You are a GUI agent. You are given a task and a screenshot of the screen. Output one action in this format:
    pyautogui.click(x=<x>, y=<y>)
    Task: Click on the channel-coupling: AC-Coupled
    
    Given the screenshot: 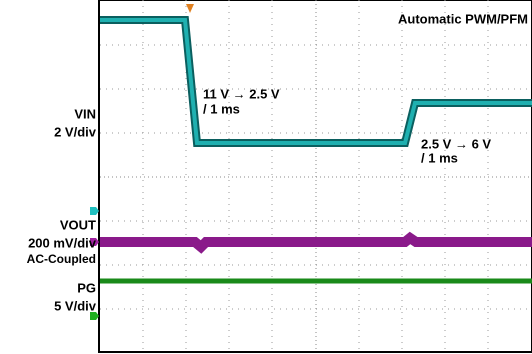 What is the action you would take?
    pyautogui.click(x=61, y=259)
    